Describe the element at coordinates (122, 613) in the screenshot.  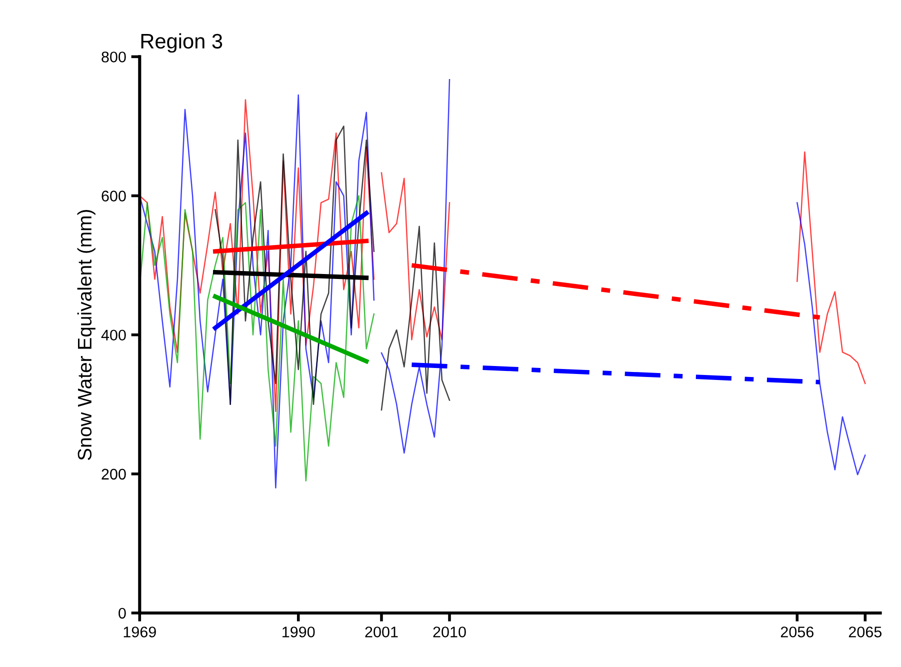
I see `y-tick-label: 0` at that location.